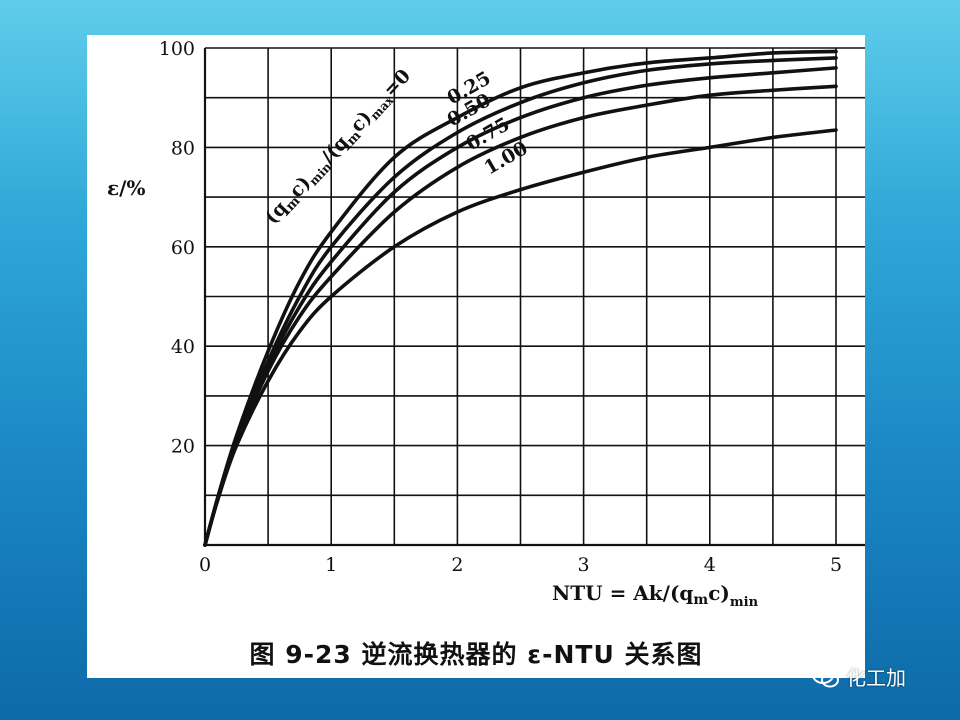 The image size is (960, 720). Describe the element at coordinates (183, 347) in the screenshot. I see `y-tick-label: 40` at that location.